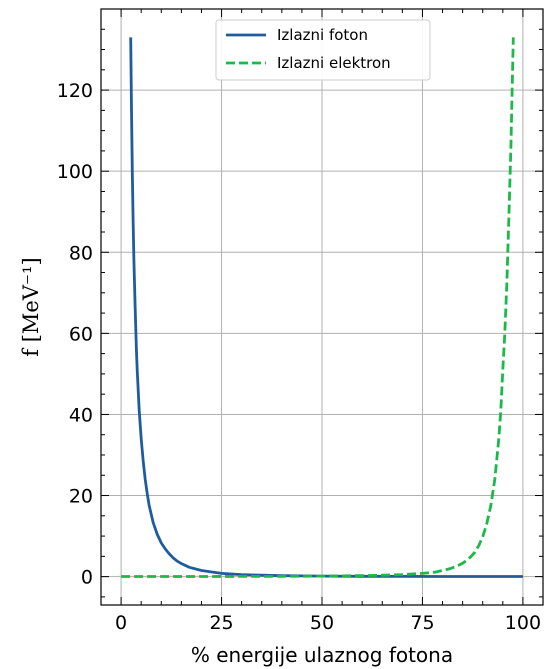 The image size is (545, 669). Describe the element at coordinates (334, 63) in the screenshot. I see `legend-label-izlazni-elektron: Izlazni elektron` at that location.